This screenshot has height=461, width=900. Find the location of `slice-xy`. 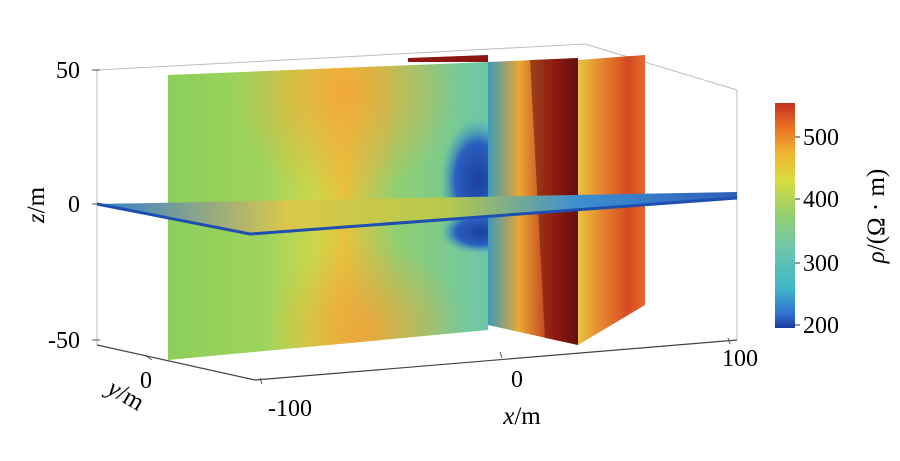

slice-xy is located at coordinates (417, 214).